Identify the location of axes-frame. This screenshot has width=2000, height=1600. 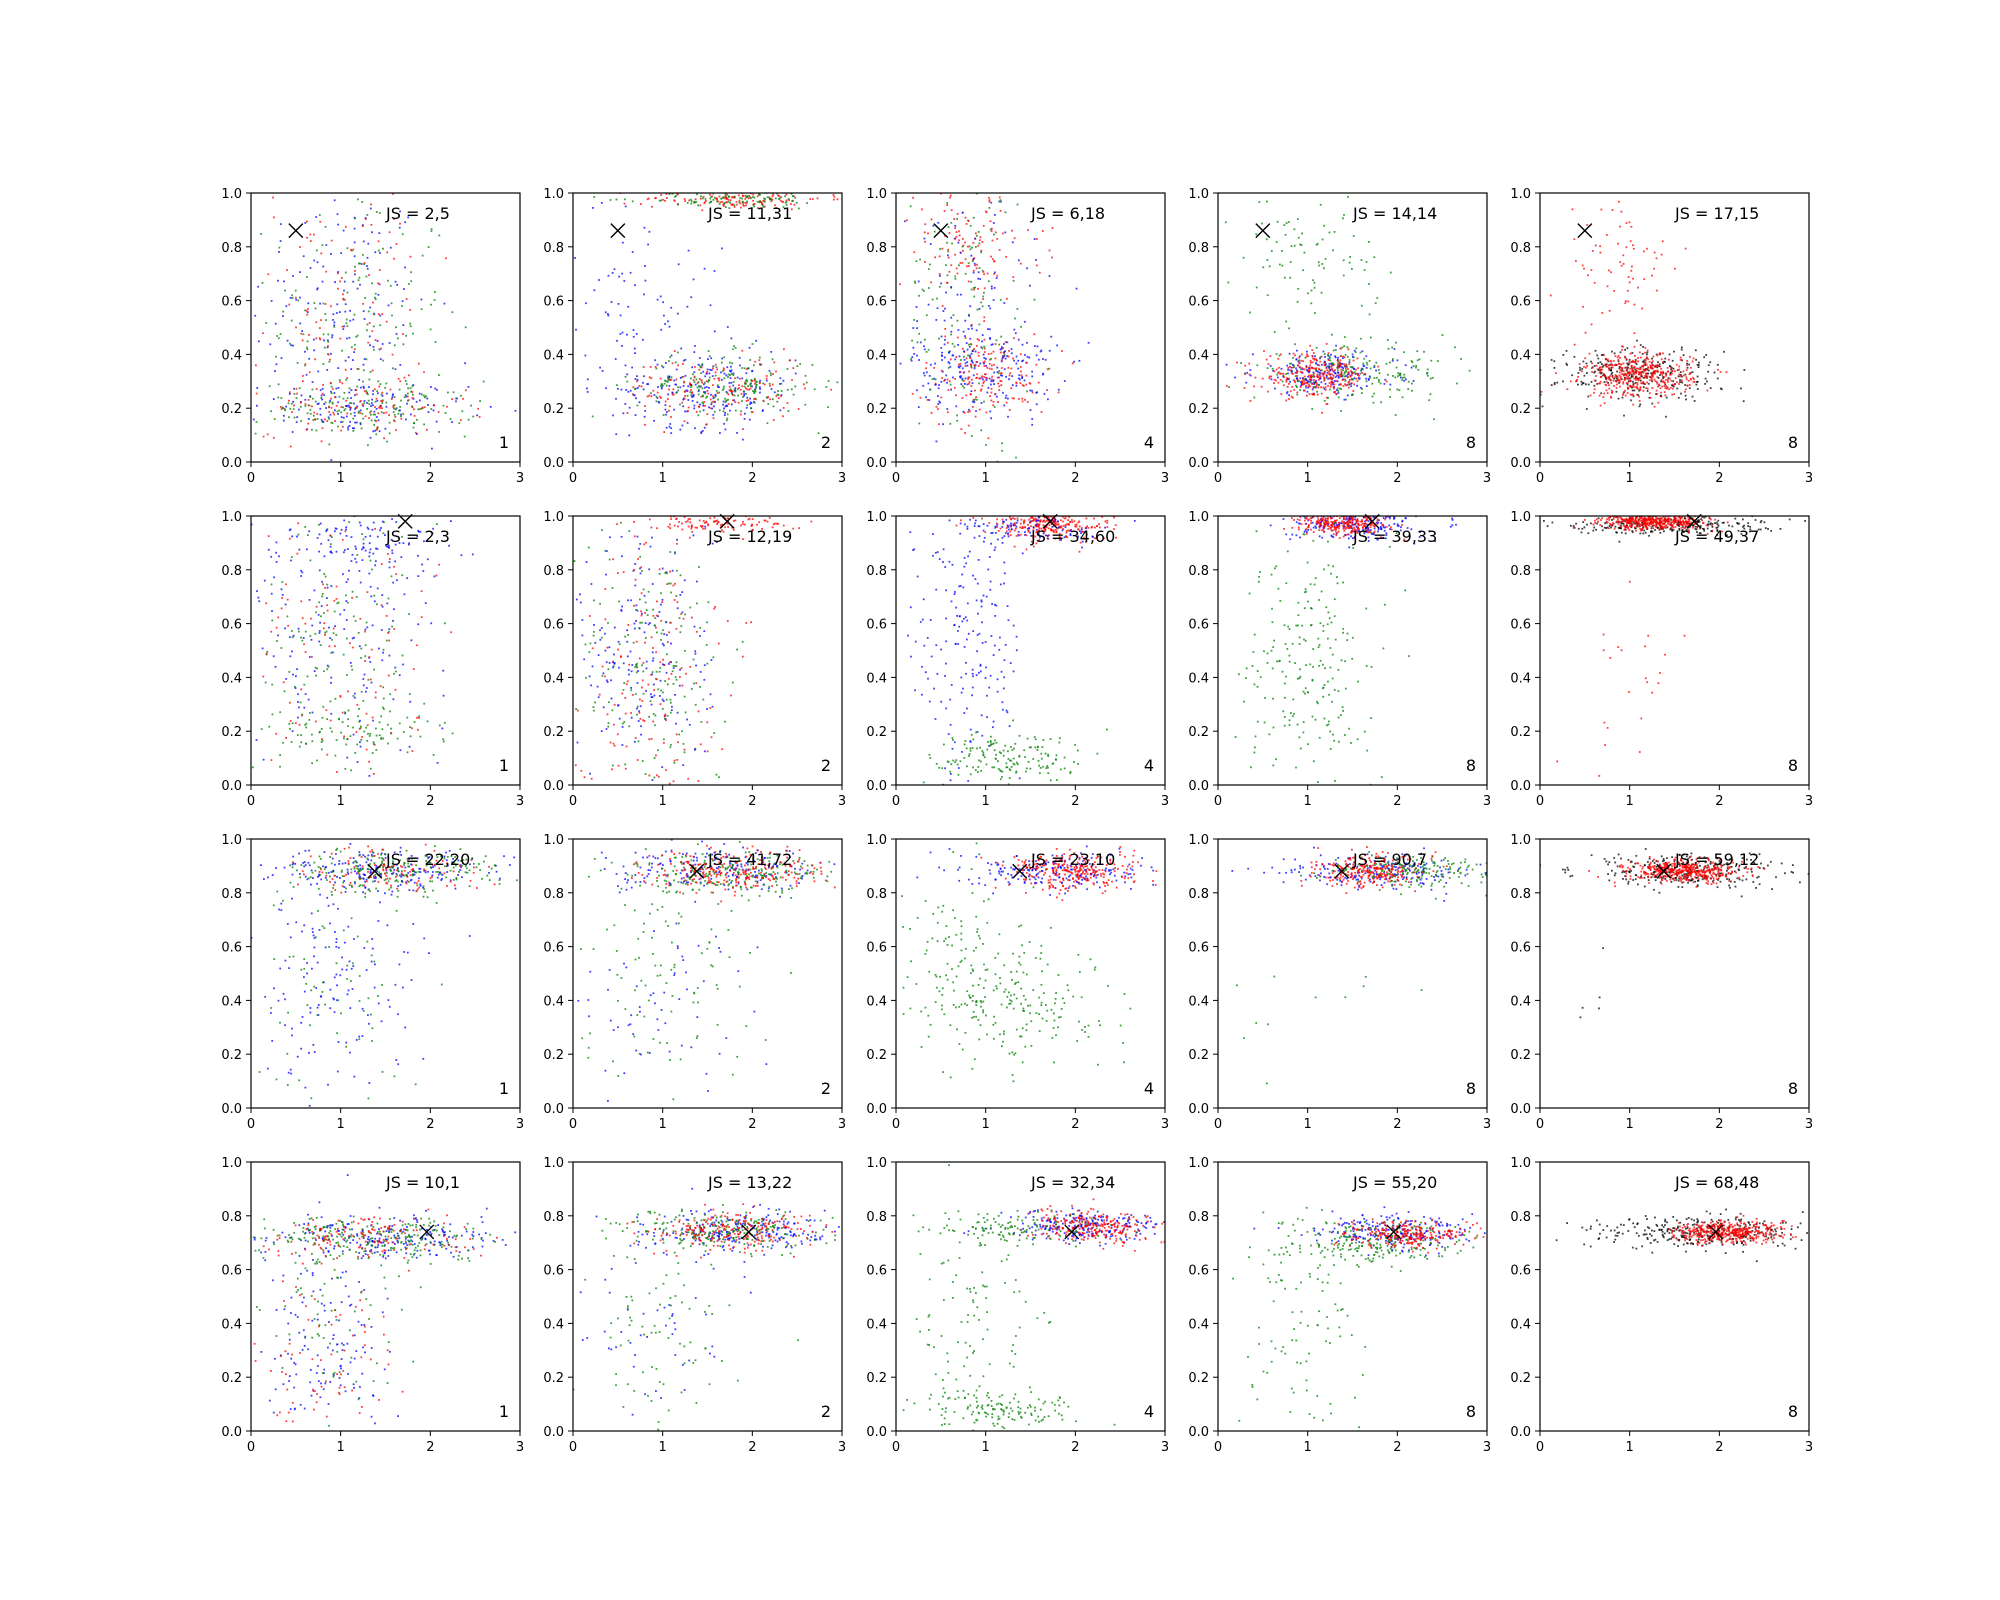
(1352, 327).